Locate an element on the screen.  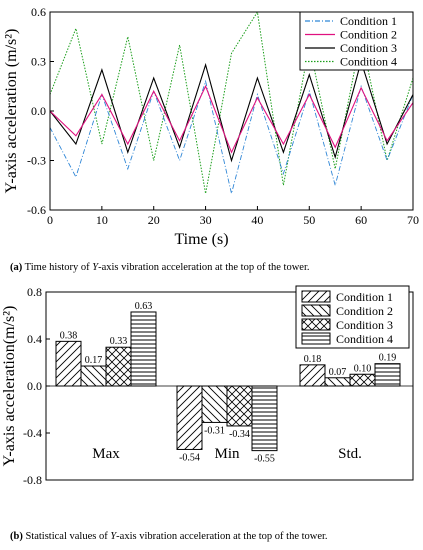
bar-value-label: 0.33 is located at coordinates (119, 341).